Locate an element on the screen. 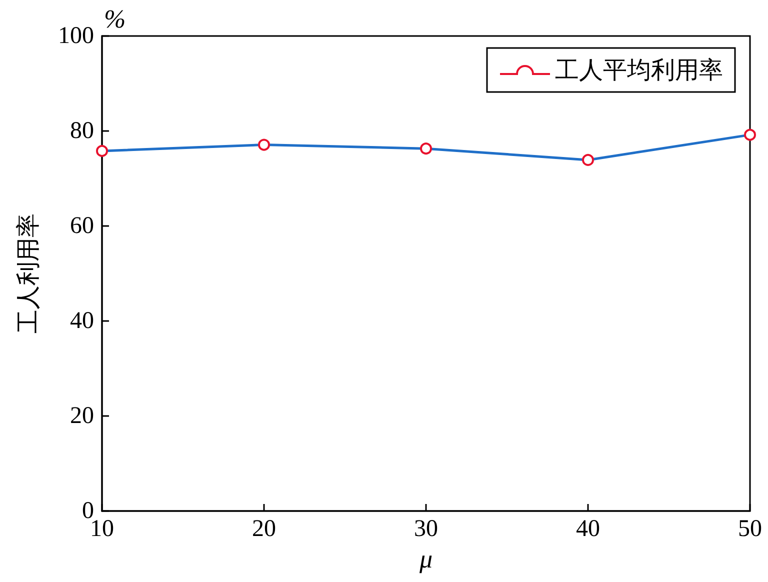 The height and width of the screenshot is (582, 768). x-tick-label: 50 is located at coordinates (750, 529).